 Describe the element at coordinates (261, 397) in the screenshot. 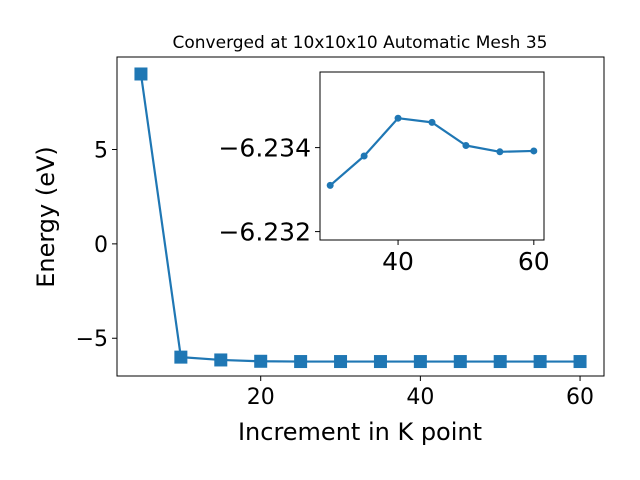

I see `main-x-tick-label: 20` at that location.